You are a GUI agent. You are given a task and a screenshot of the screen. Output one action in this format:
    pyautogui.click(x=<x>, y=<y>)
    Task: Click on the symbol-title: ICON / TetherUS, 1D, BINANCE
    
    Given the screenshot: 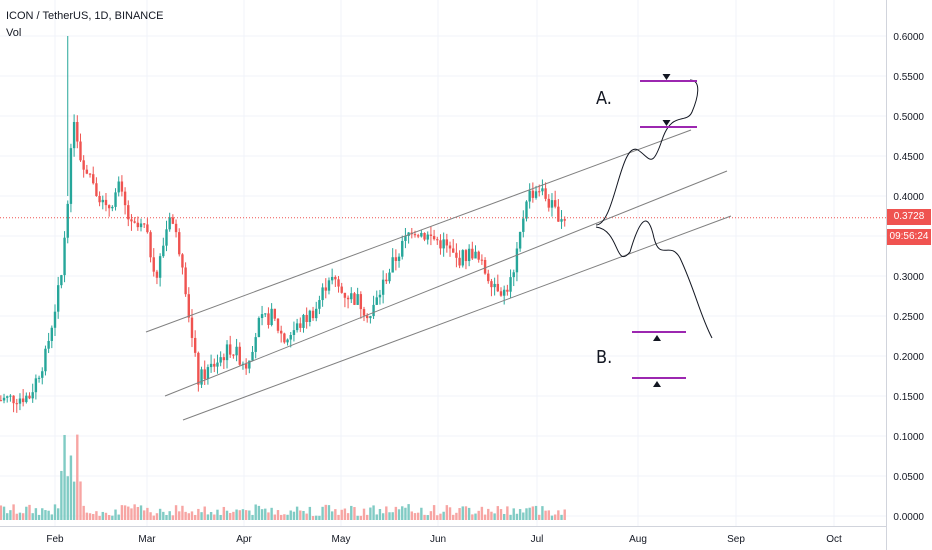 What is the action you would take?
    pyautogui.click(x=85, y=16)
    